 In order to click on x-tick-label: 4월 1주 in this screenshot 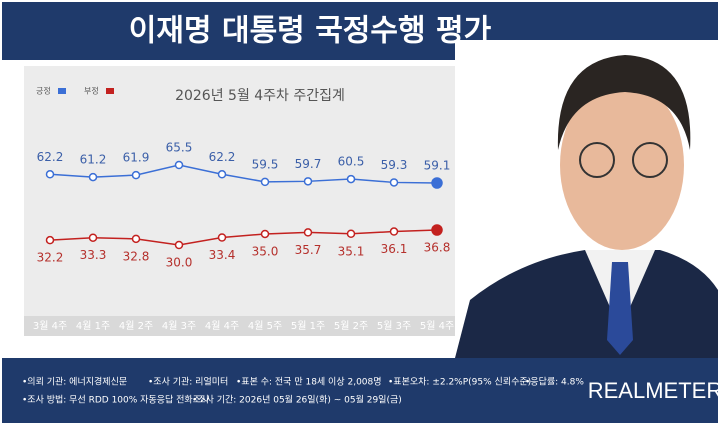, I will do `click(93, 326)`.